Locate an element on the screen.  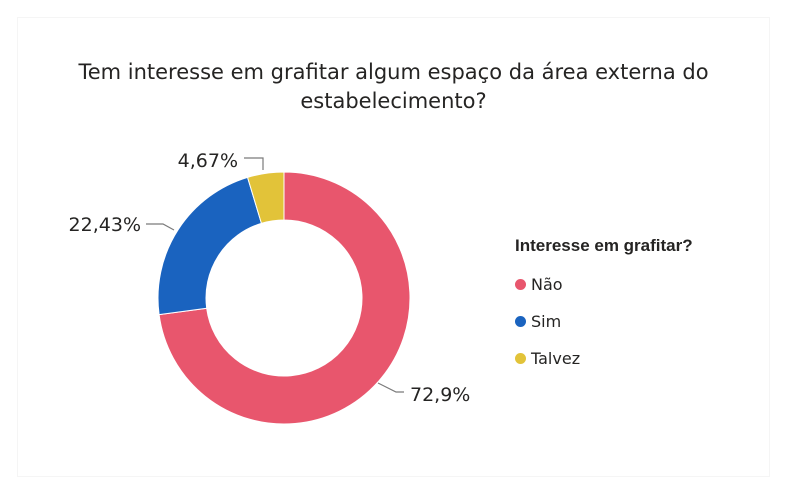
slice-sim is located at coordinates (210, 246).